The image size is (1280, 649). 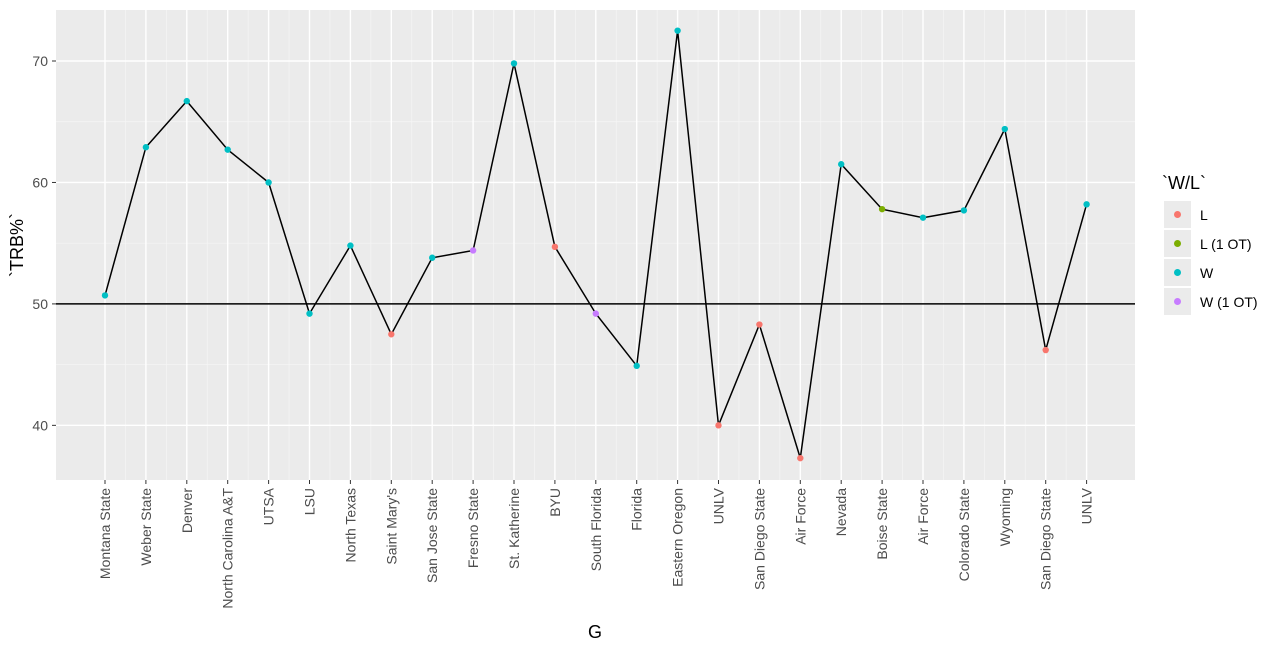 What do you see at coordinates (40, 304) in the screenshot?
I see `y-tick-label: 50` at bounding box center [40, 304].